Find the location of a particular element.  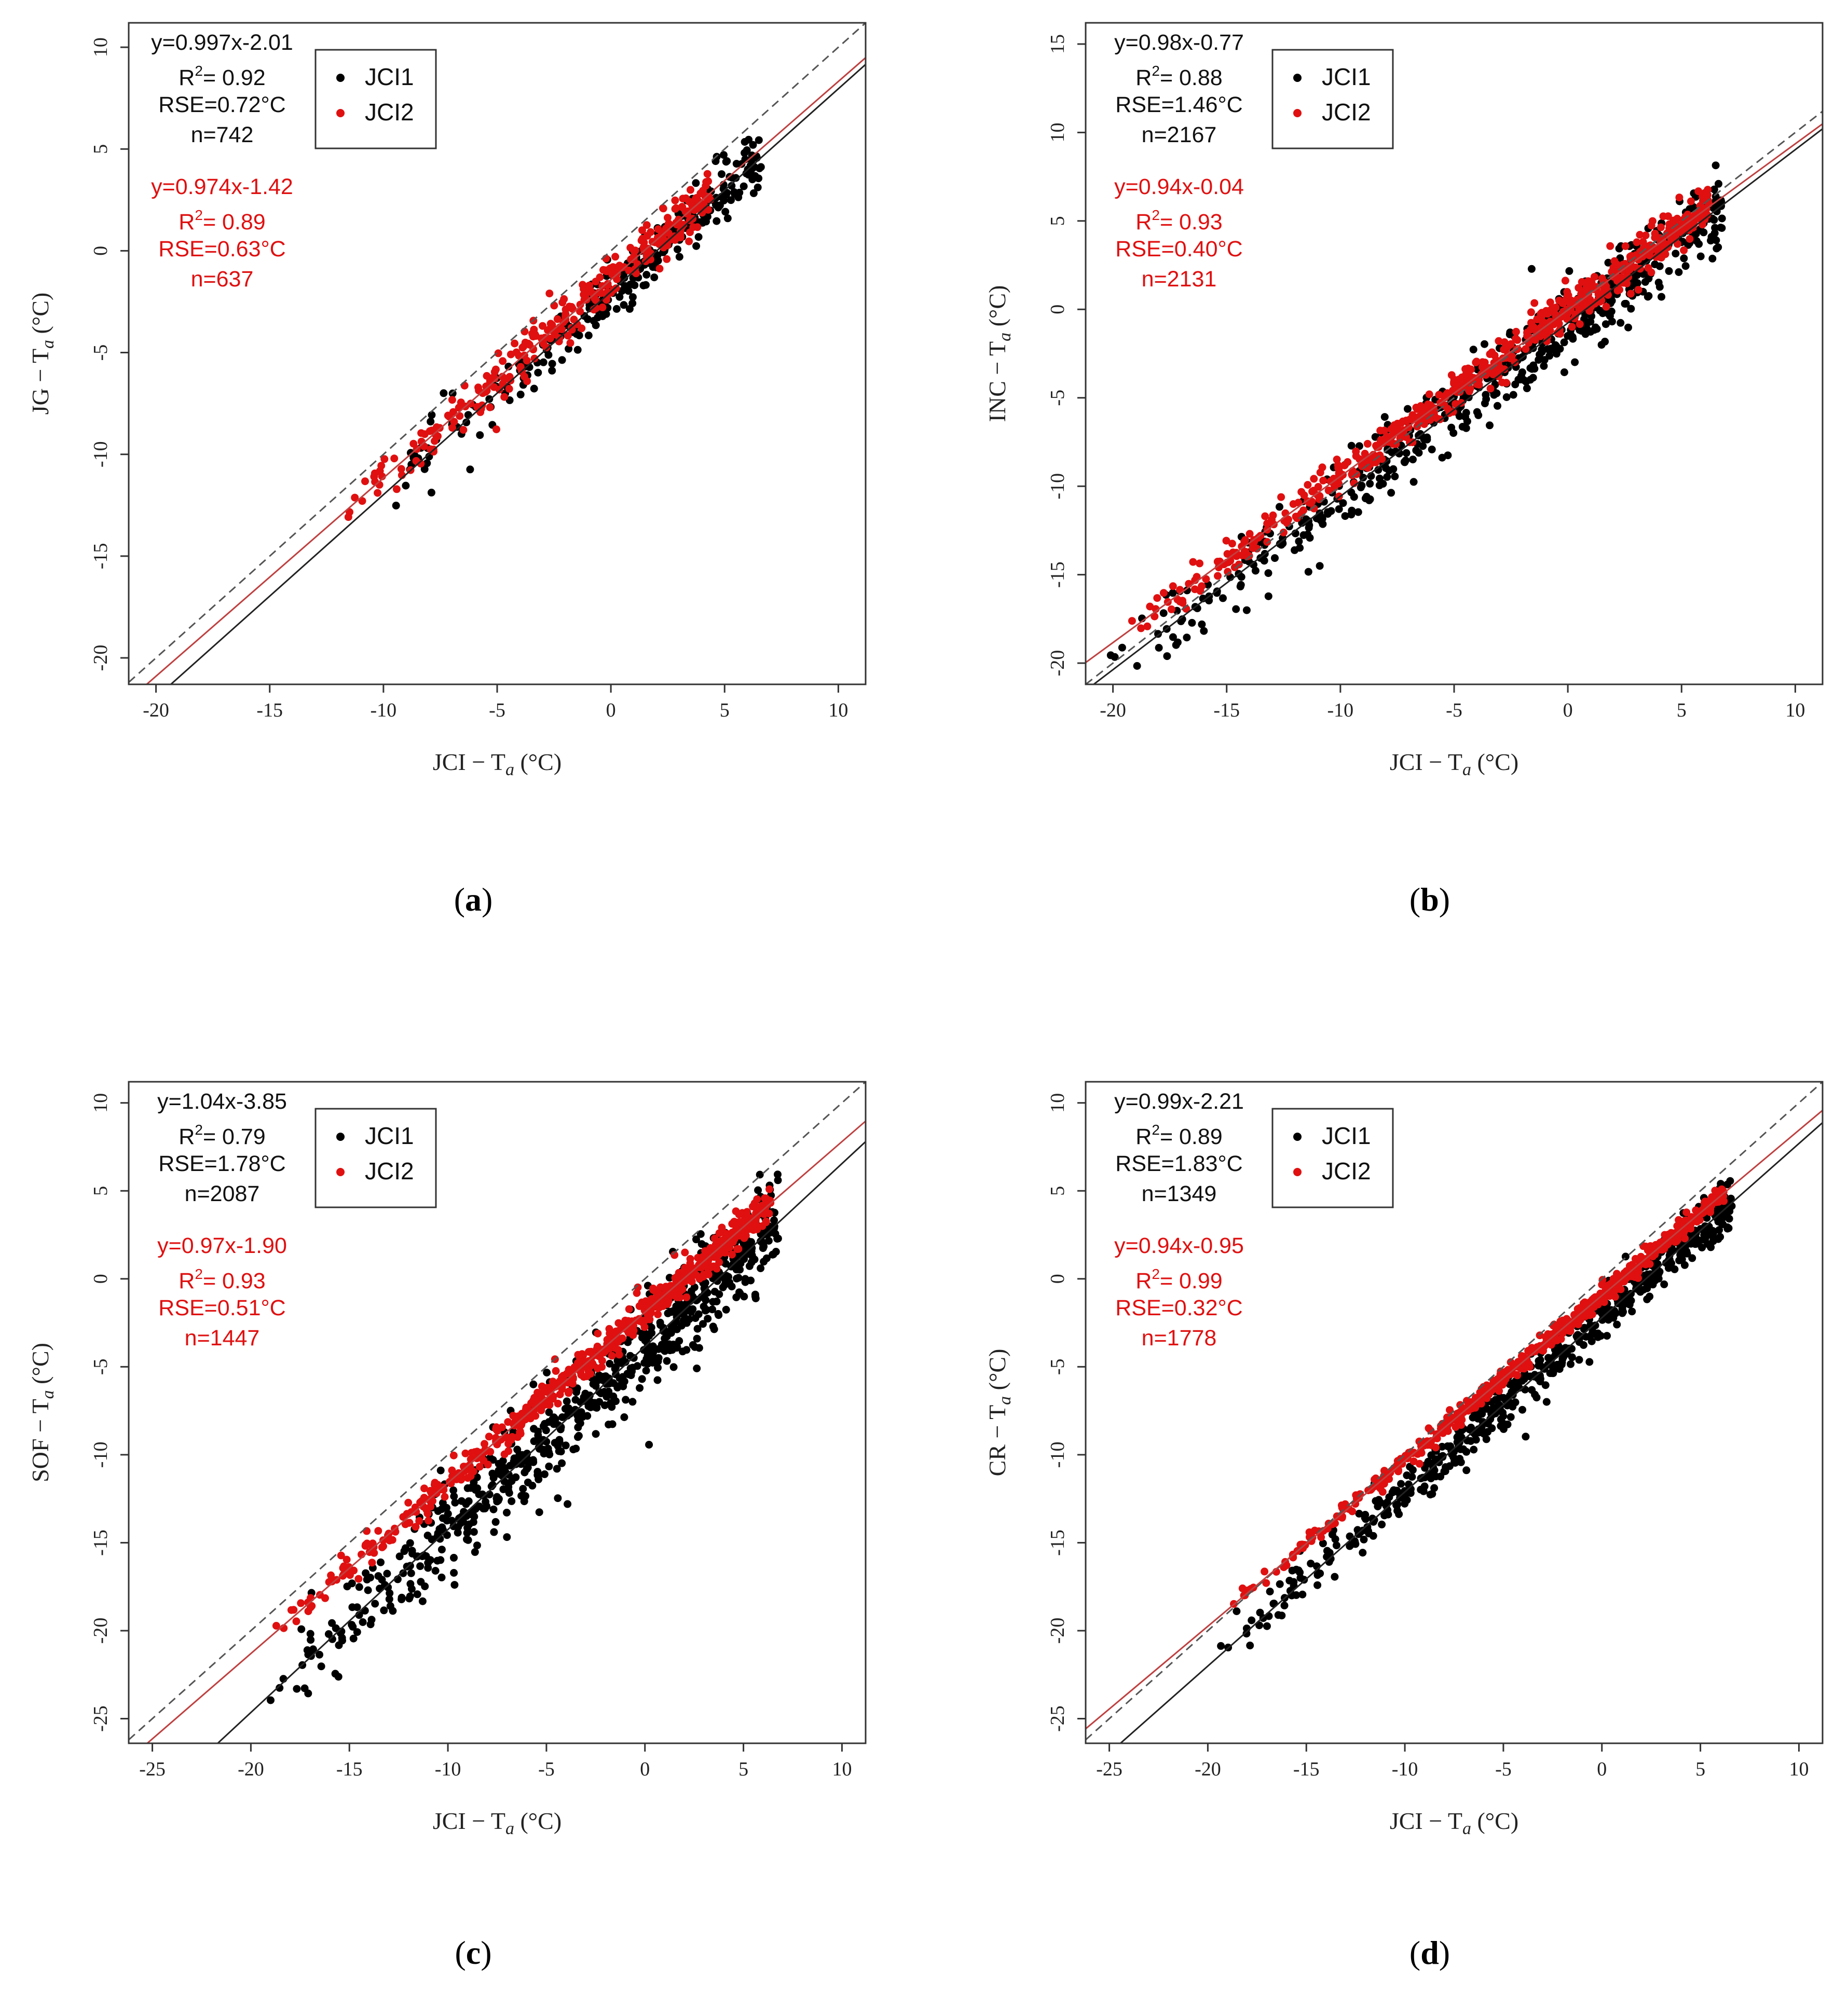

legend-marker-jci1 is located at coordinates (1297, 78).